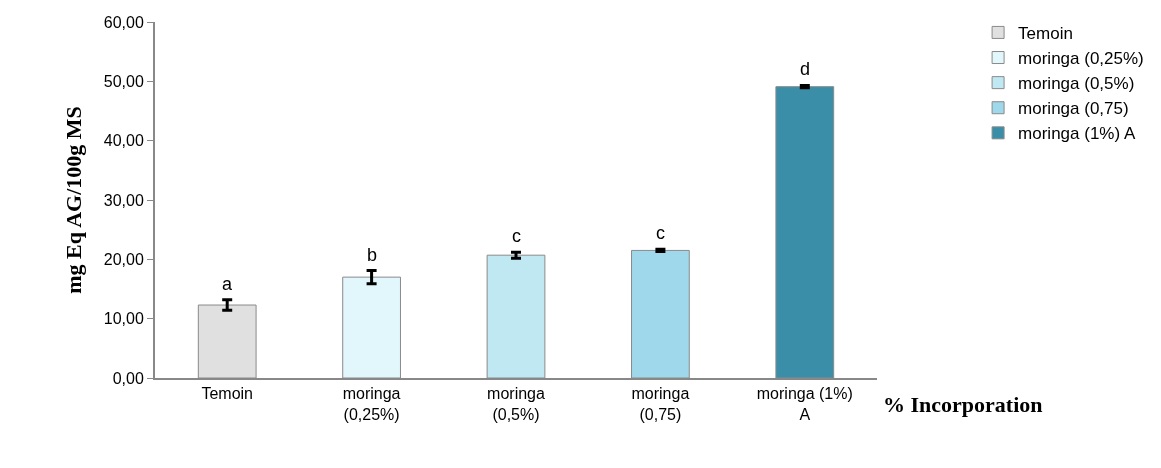 This screenshot has height=468, width=1161. What do you see at coordinates (123, 319) in the screenshot?
I see `y-tick-label: 10,00` at bounding box center [123, 319].